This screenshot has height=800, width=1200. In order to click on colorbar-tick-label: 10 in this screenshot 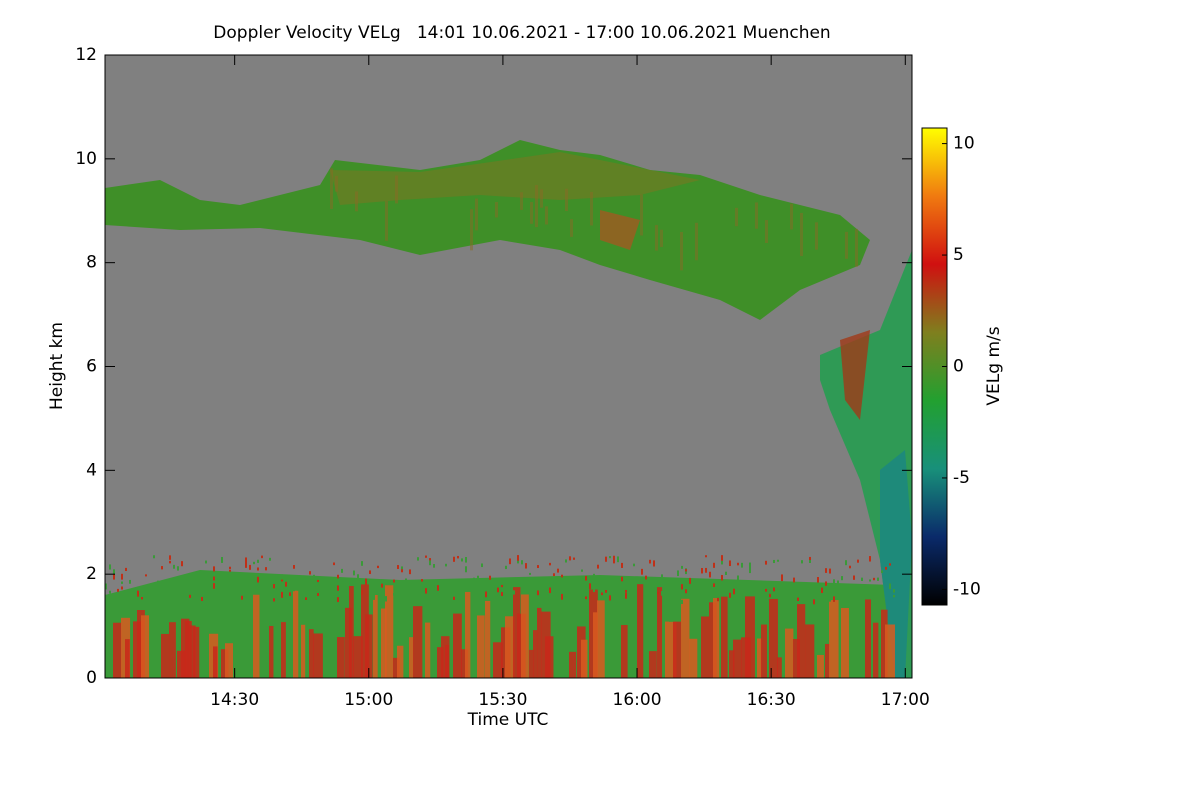, I will do `click(964, 144)`.